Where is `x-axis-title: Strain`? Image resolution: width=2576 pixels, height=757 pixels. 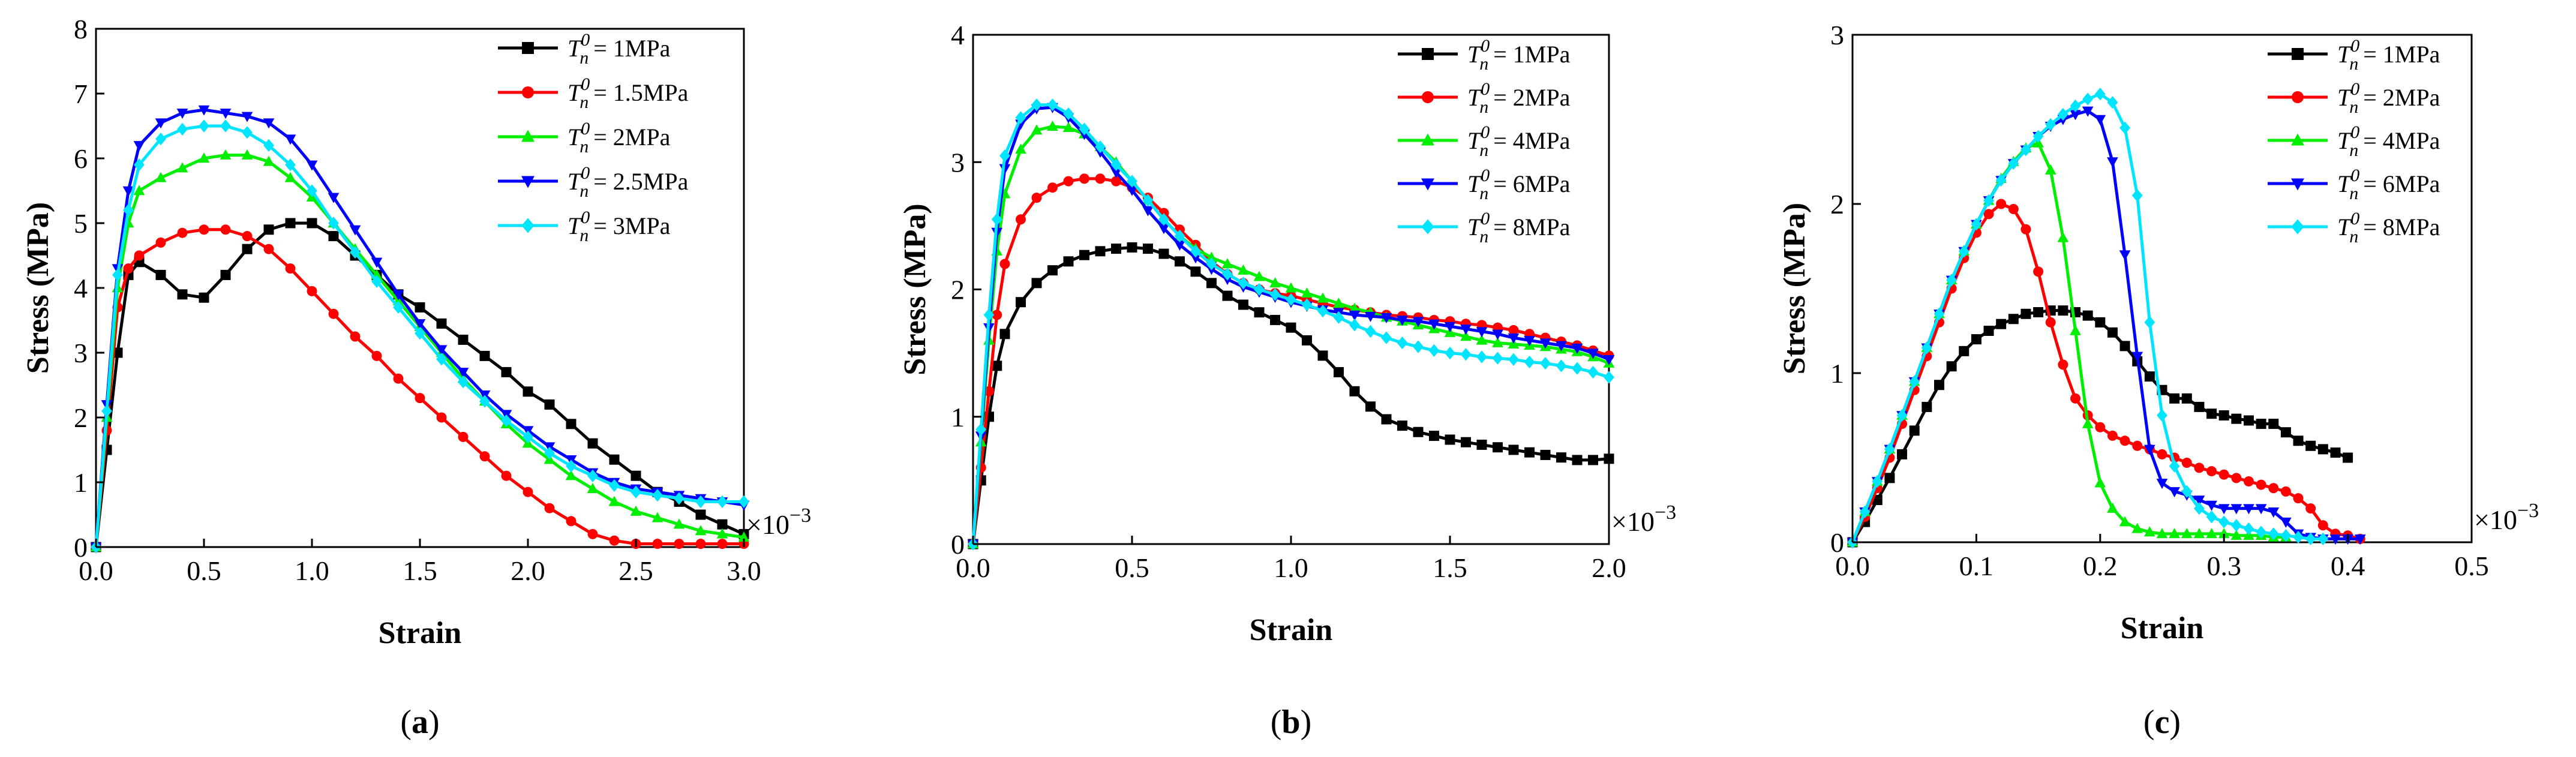 x-axis-title: Strain is located at coordinates (1292, 630).